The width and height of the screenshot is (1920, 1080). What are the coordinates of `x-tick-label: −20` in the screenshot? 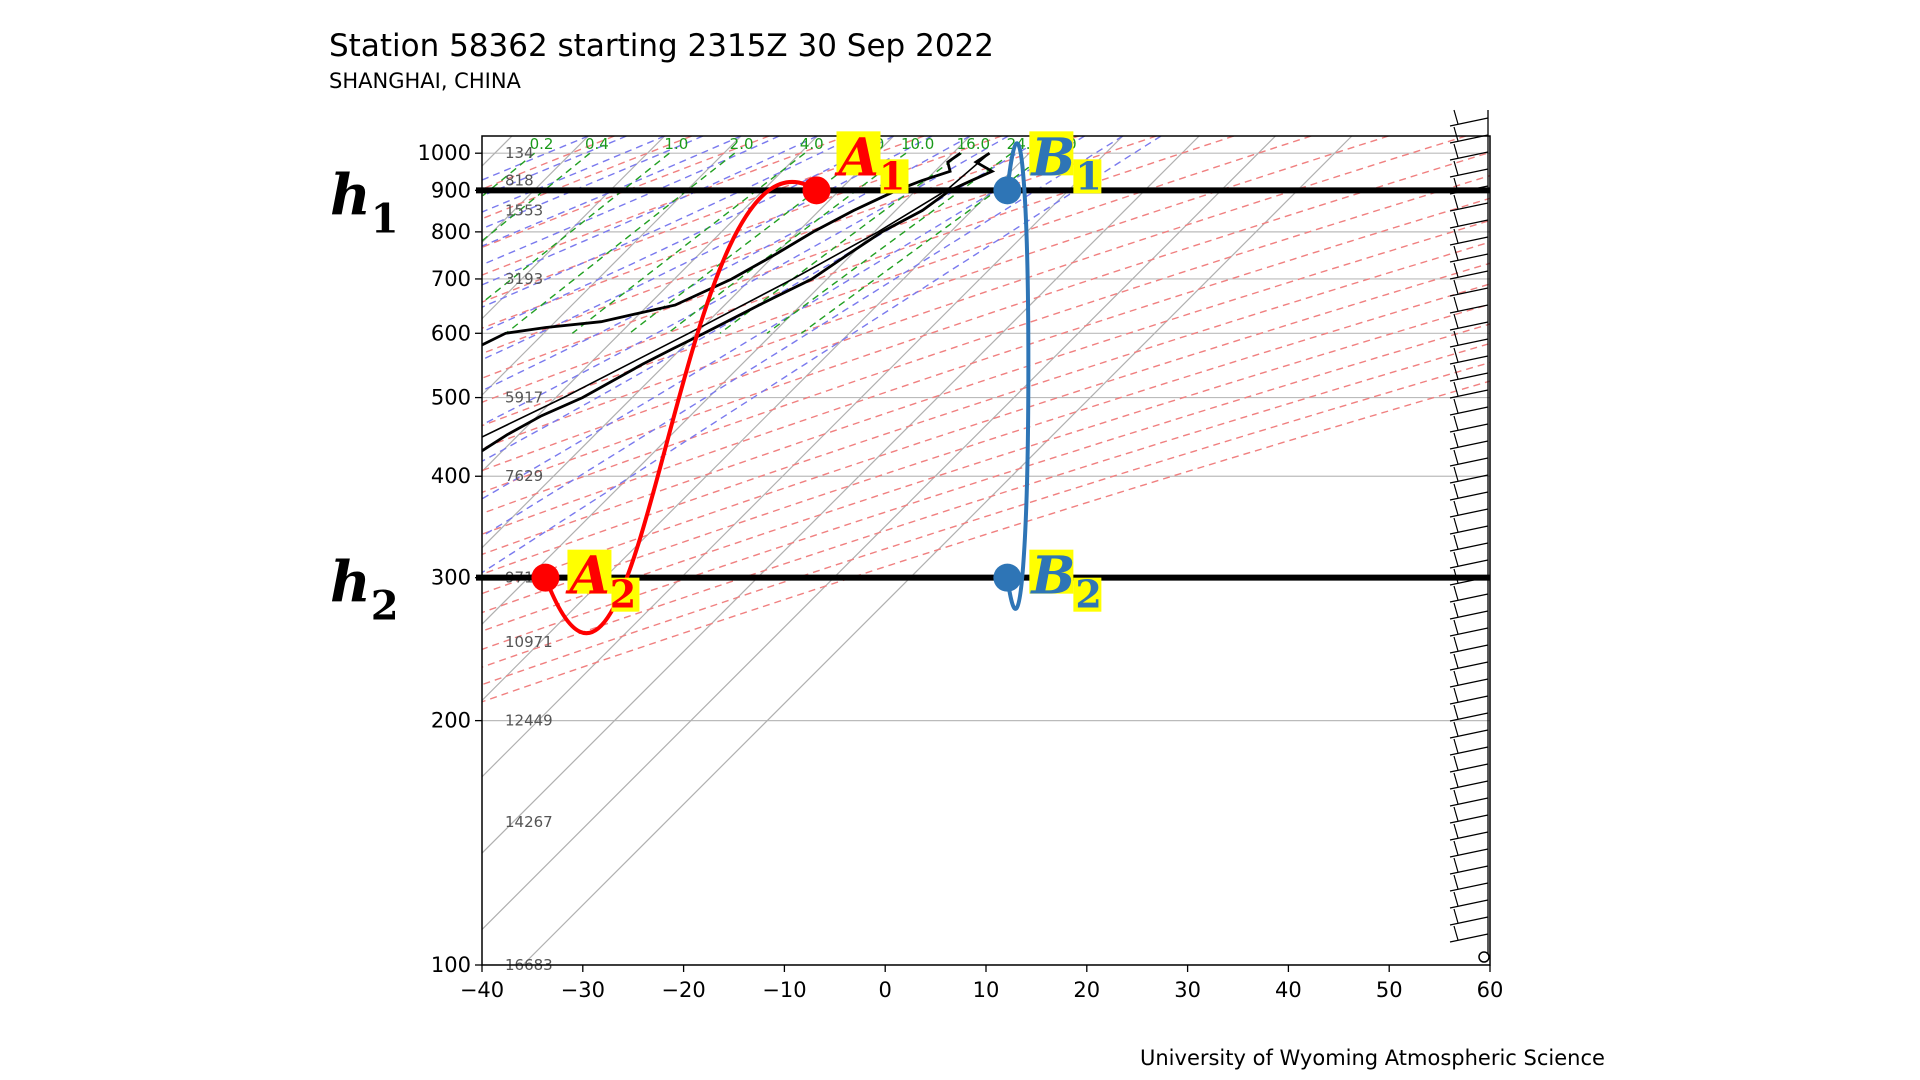 It's located at (683, 990).